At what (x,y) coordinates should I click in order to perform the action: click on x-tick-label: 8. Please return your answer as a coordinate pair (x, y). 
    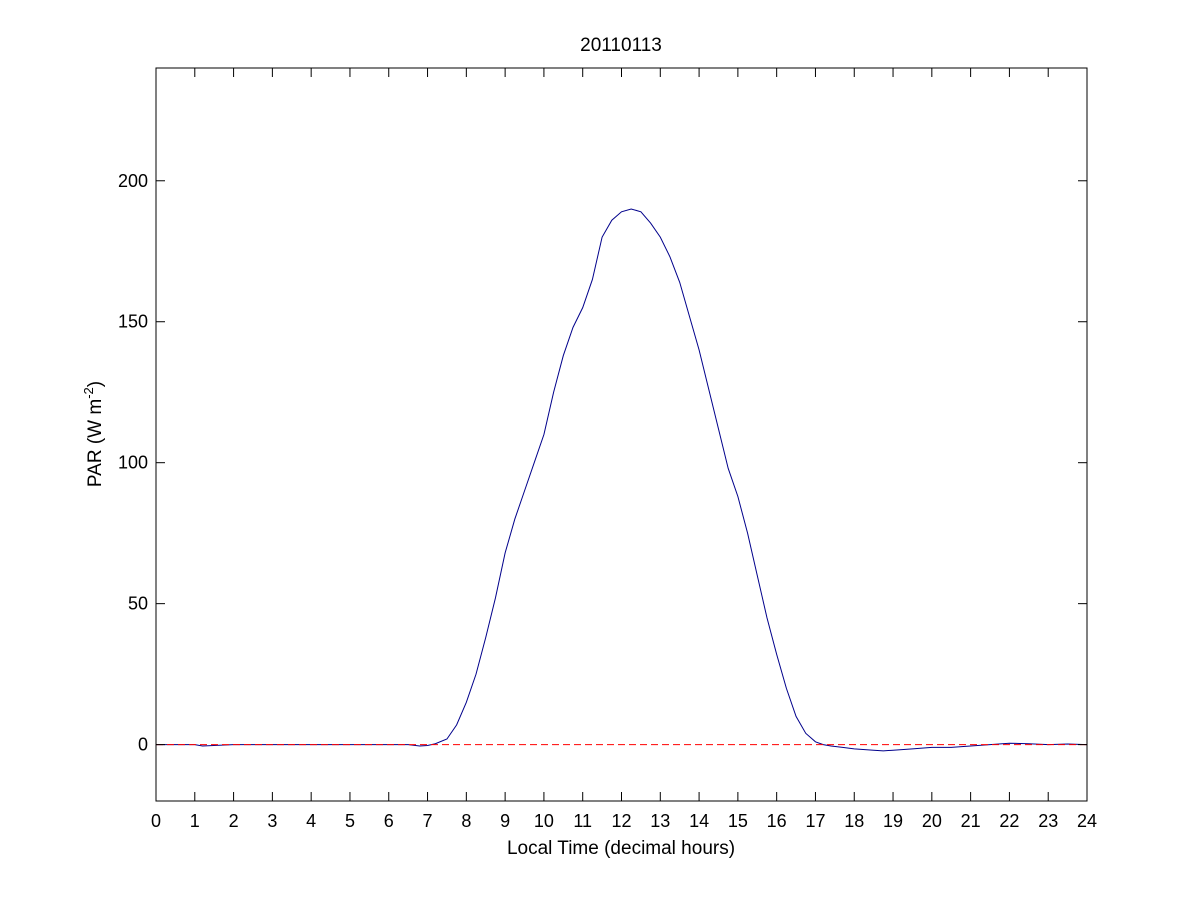
    Looking at the image, I should click on (466, 821).